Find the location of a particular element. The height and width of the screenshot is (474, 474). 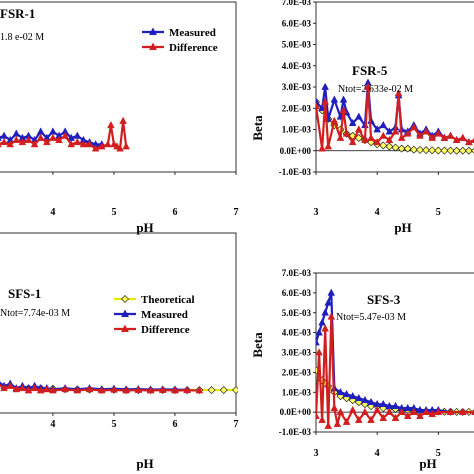

y-tick-label: 5.0E-03 is located at coordinates (297, 313).